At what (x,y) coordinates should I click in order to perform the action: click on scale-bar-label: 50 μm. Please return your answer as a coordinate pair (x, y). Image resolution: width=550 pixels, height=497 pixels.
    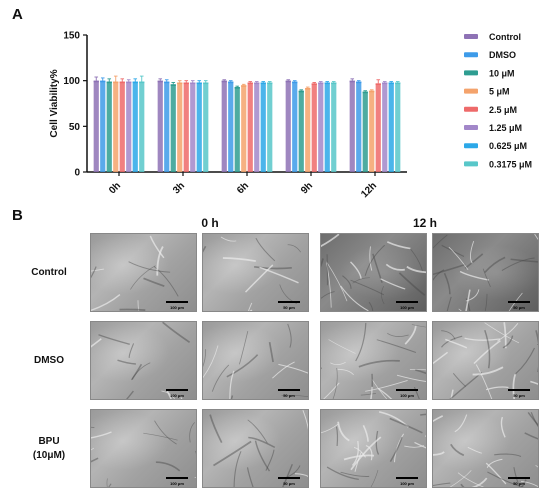
    Looking at the image, I should click on (289, 395).